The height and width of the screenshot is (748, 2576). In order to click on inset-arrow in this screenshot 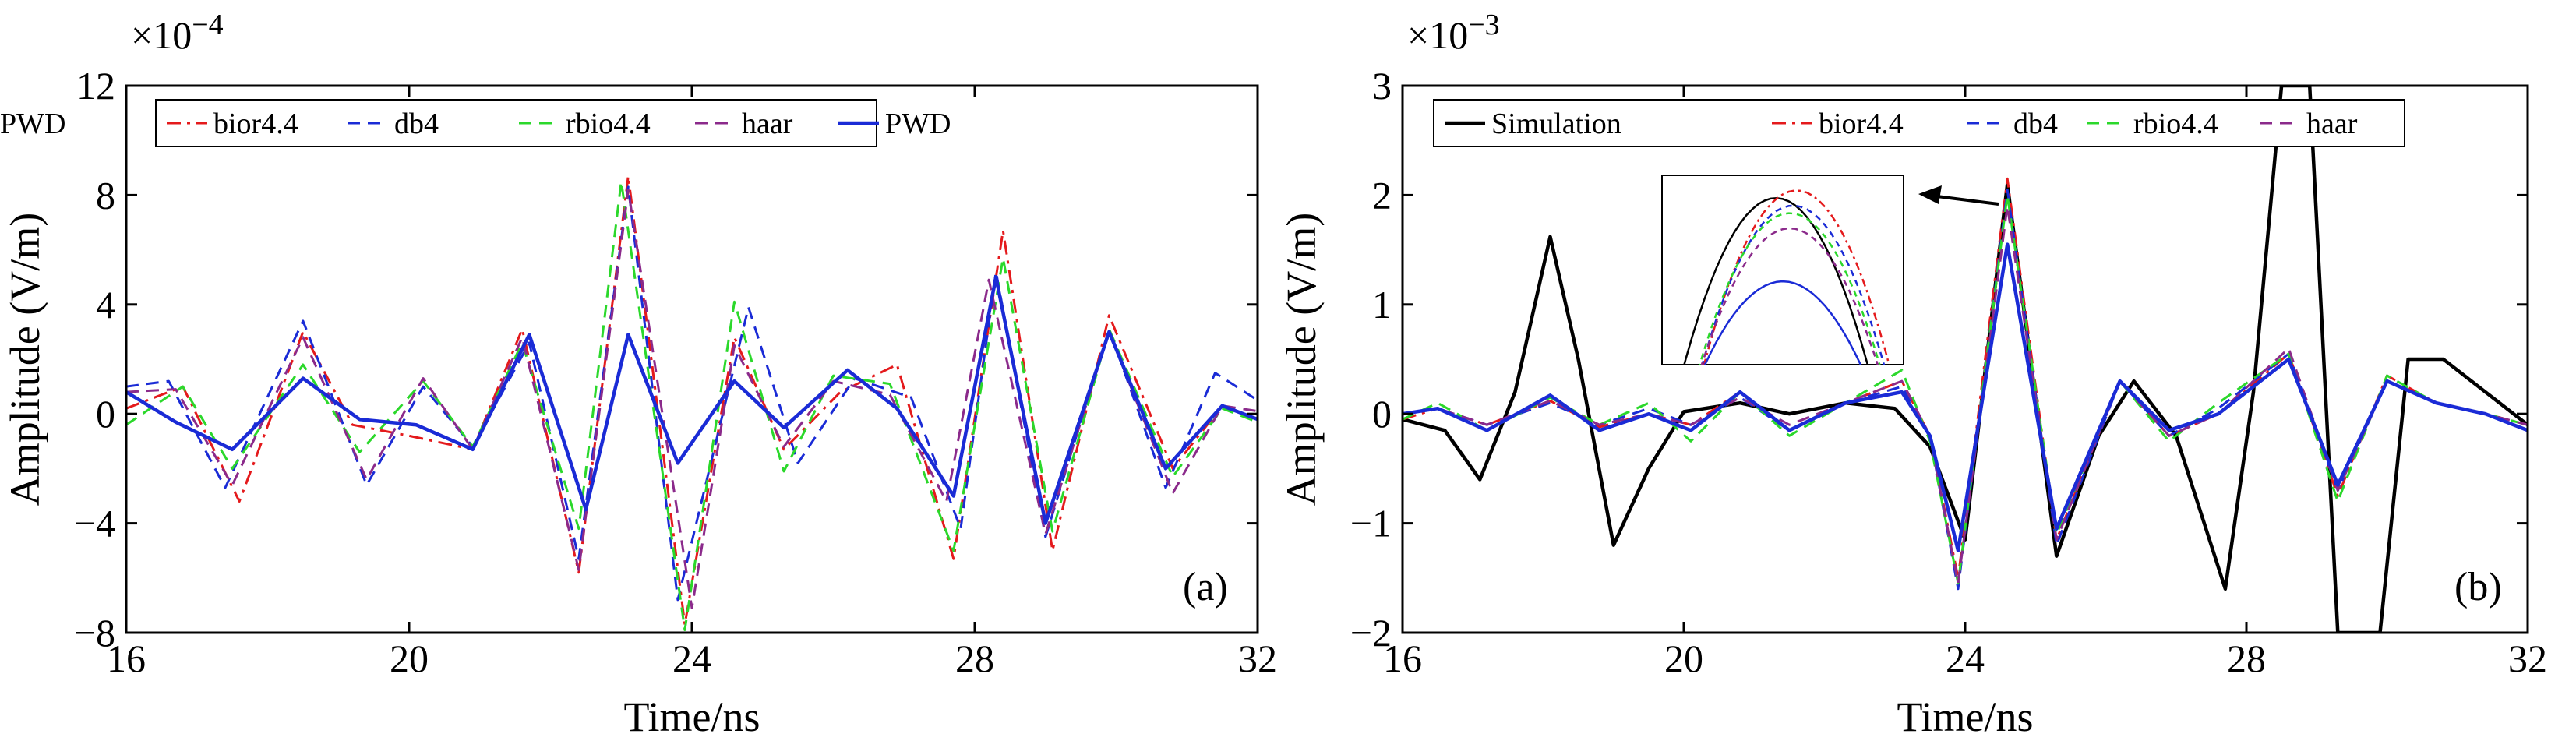, I will do `click(1964, 200)`.